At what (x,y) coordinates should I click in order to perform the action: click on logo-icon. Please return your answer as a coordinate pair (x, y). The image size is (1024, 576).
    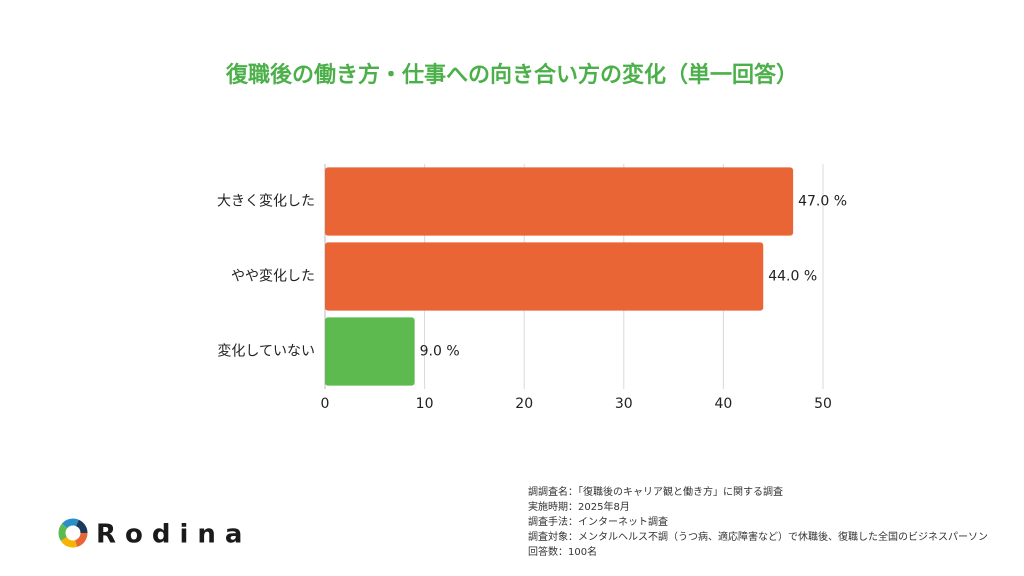
    Looking at the image, I should click on (73, 533).